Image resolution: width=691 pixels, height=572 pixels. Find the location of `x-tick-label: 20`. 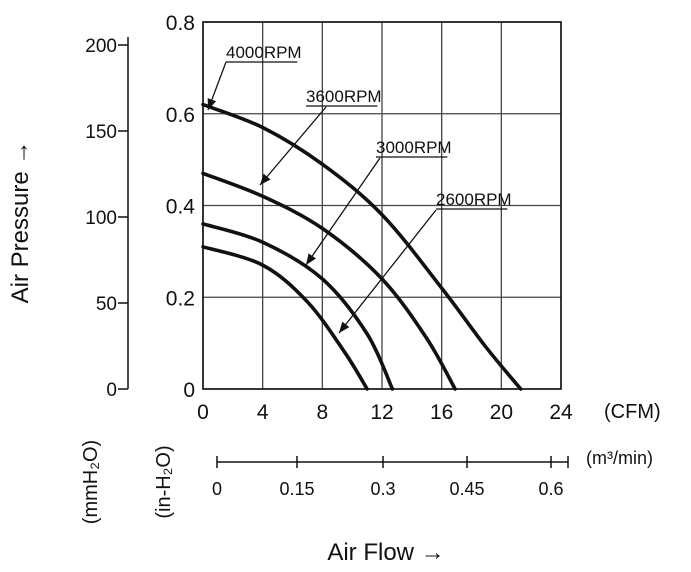

x-tick-label: 20 is located at coordinates (501, 412).